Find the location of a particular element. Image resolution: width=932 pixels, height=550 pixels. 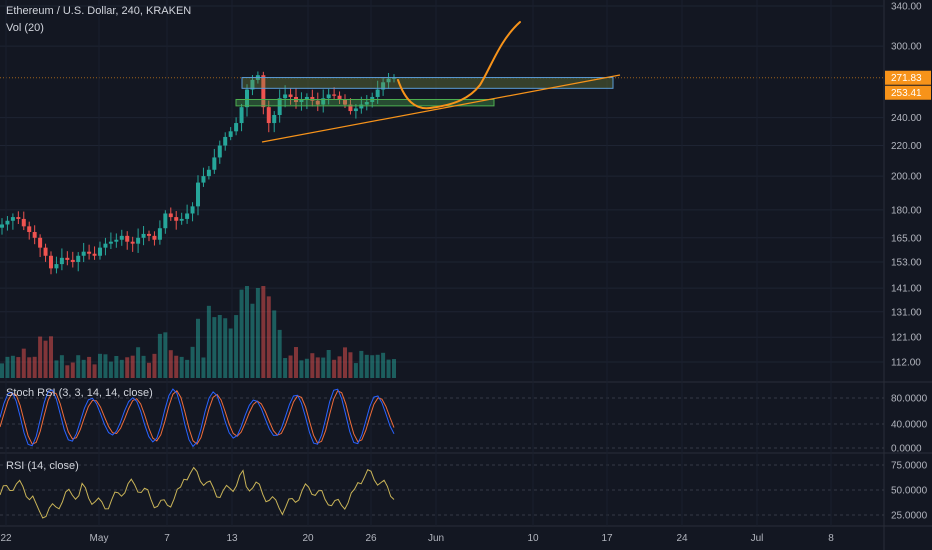

projection-curve is located at coordinates (459, 65).